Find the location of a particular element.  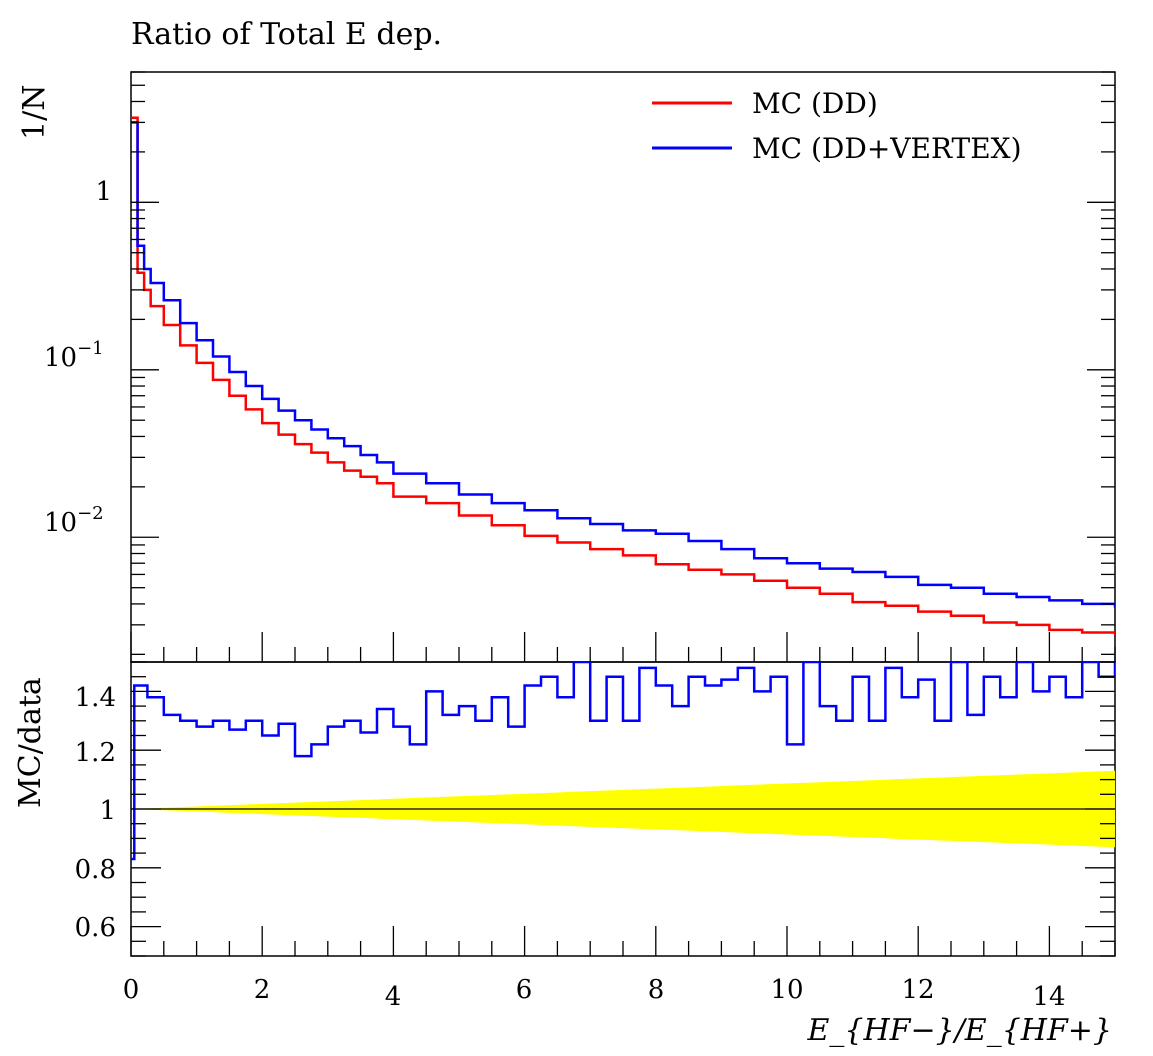

top-y-tick-labels: 1 10⁻¹ 10⁻² is located at coordinates (78, 357).